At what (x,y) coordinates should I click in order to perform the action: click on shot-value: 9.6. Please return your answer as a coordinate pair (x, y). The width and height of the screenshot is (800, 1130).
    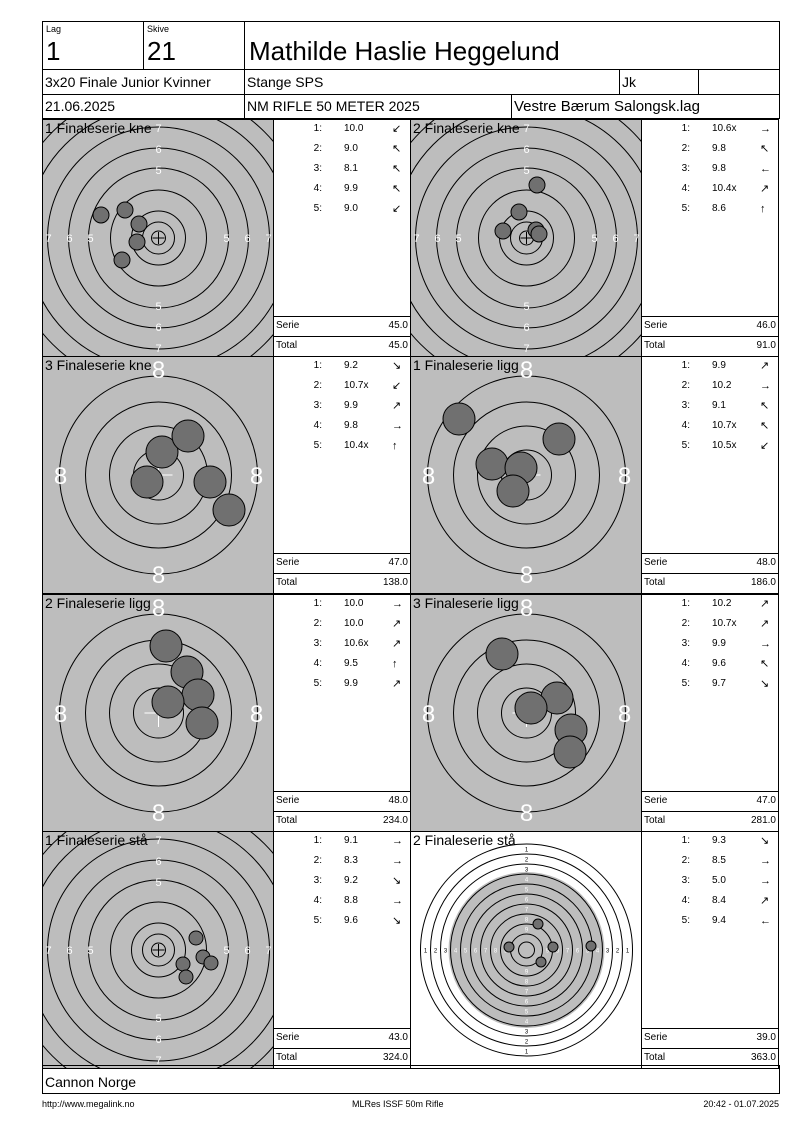
    Looking at the image, I should click on (351, 920).